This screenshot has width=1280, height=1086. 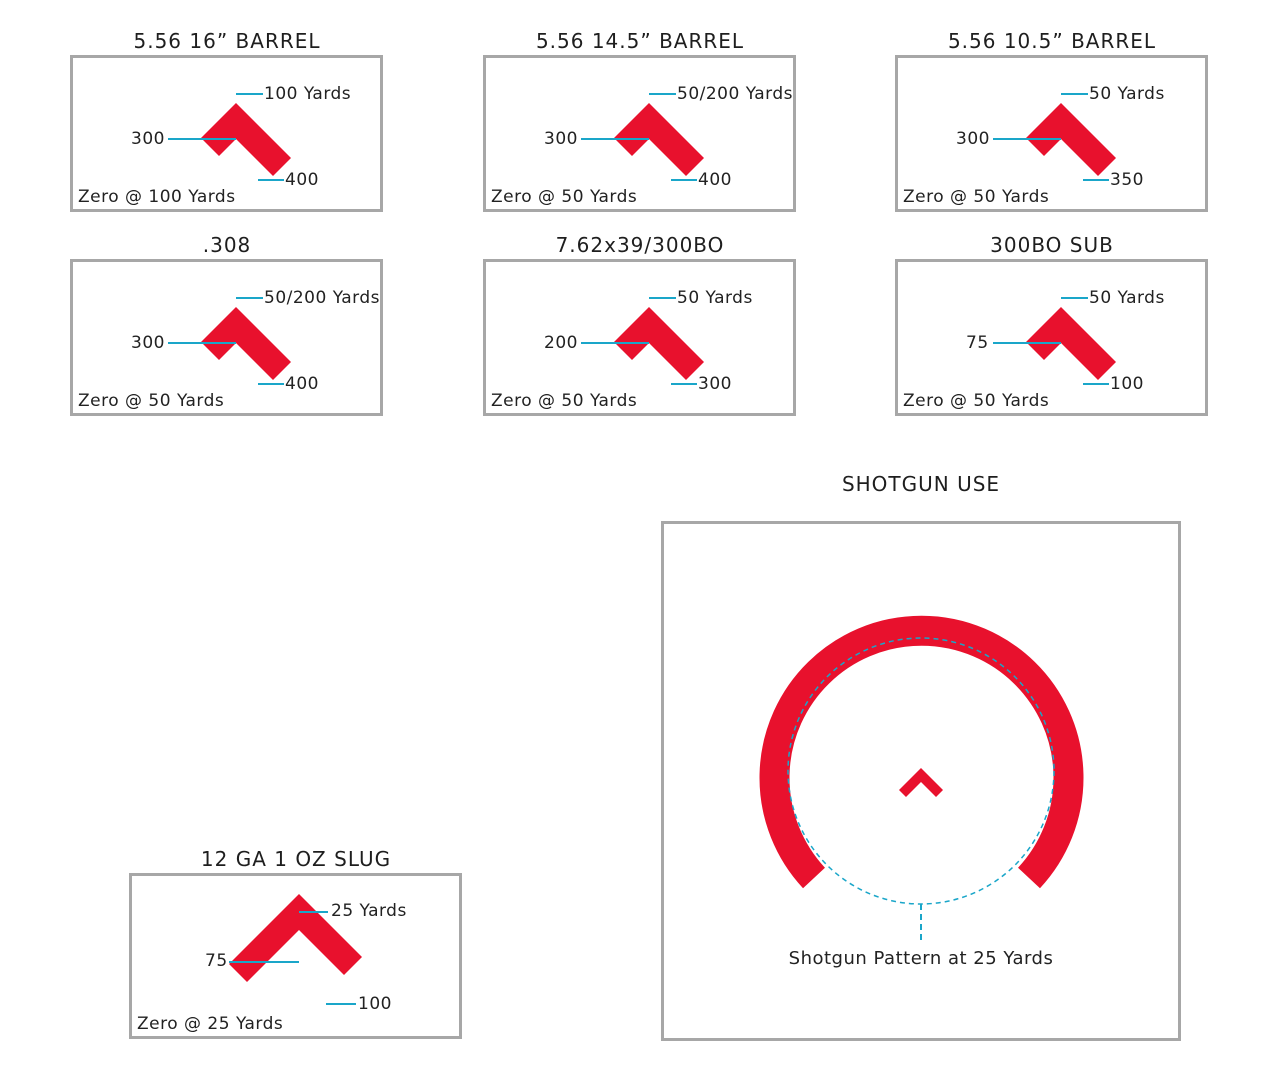 I want to click on shotgun-ring-reticle-icon, so click(x=921, y=779).